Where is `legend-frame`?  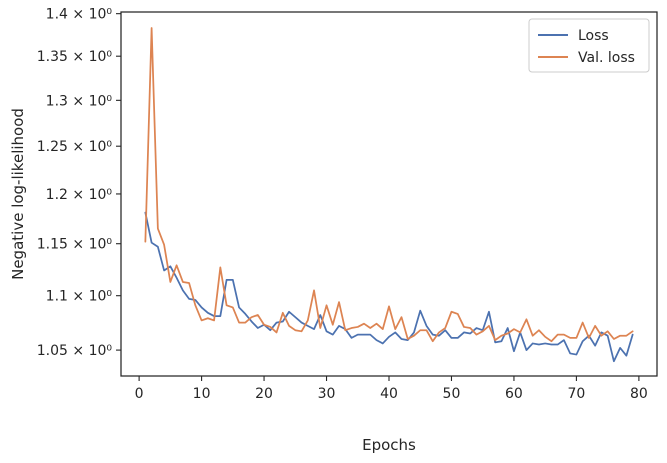
legend-frame is located at coordinates (589, 45).